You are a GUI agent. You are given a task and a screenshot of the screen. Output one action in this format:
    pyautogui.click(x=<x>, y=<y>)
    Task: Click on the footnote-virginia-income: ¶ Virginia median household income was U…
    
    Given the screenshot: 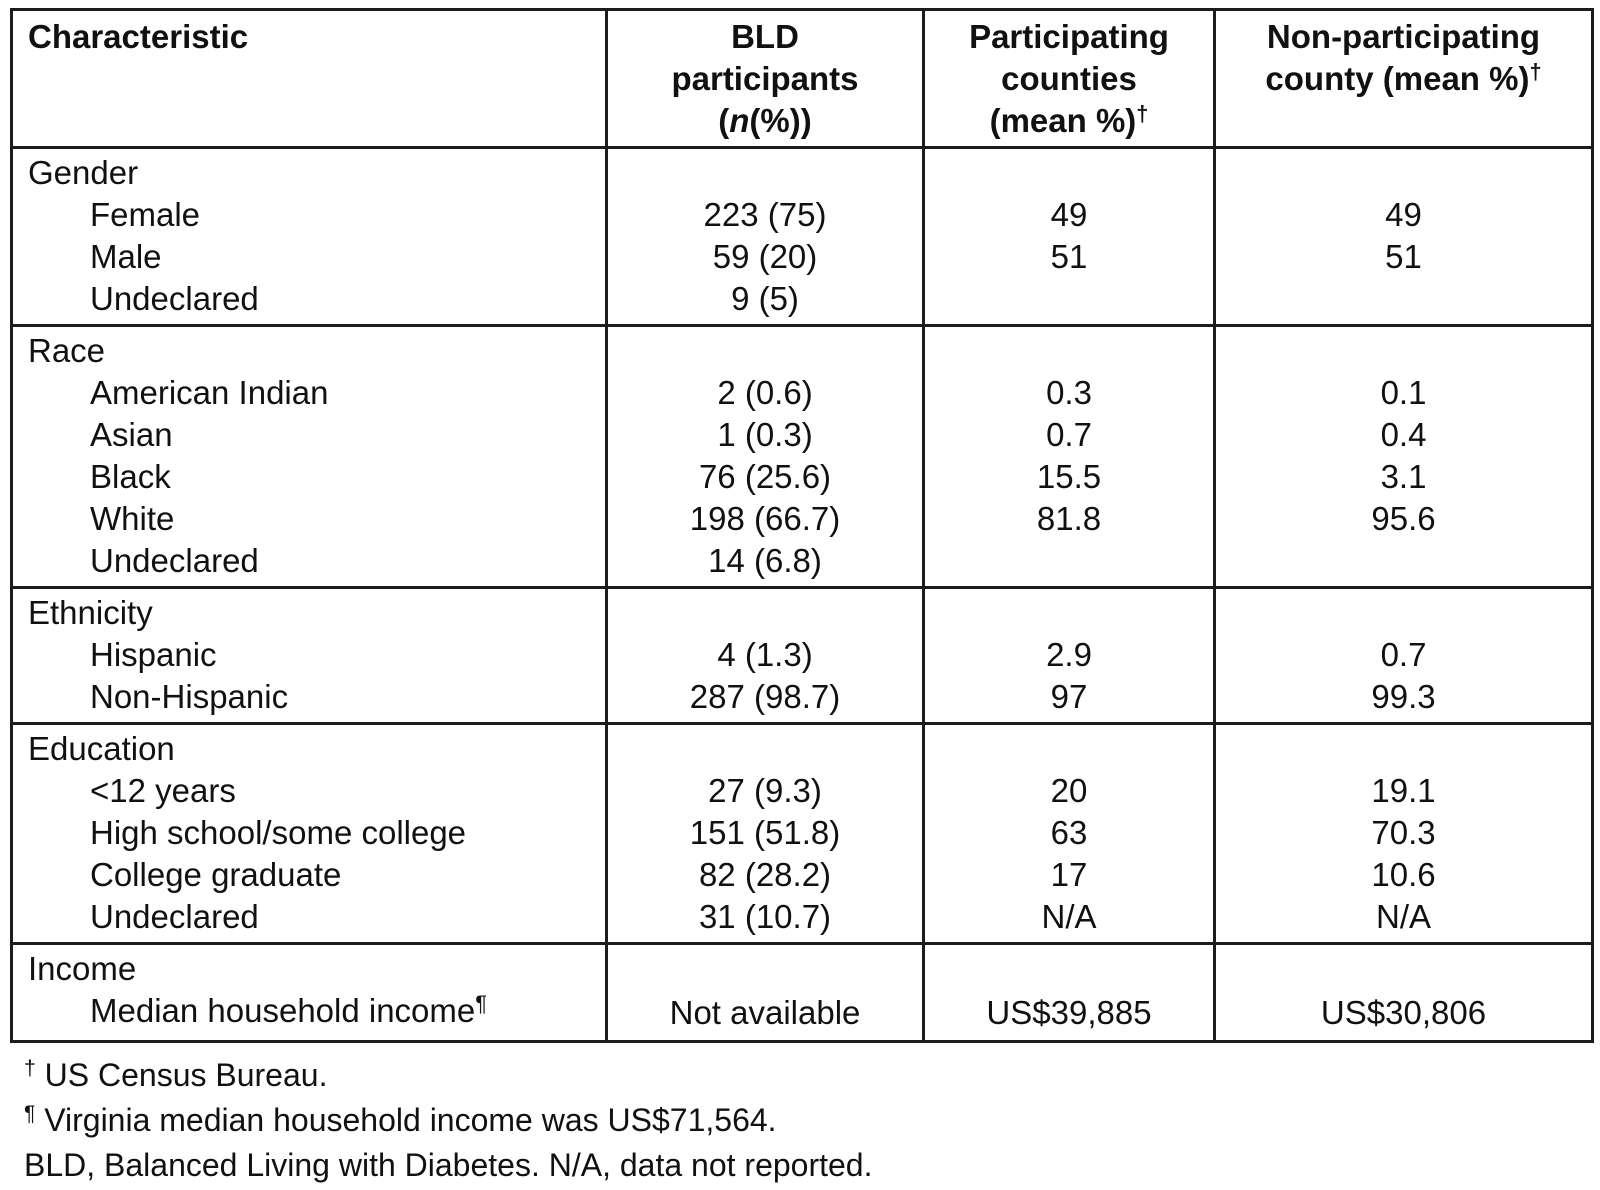 What is the action you would take?
    pyautogui.click(x=400, y=1120)
    